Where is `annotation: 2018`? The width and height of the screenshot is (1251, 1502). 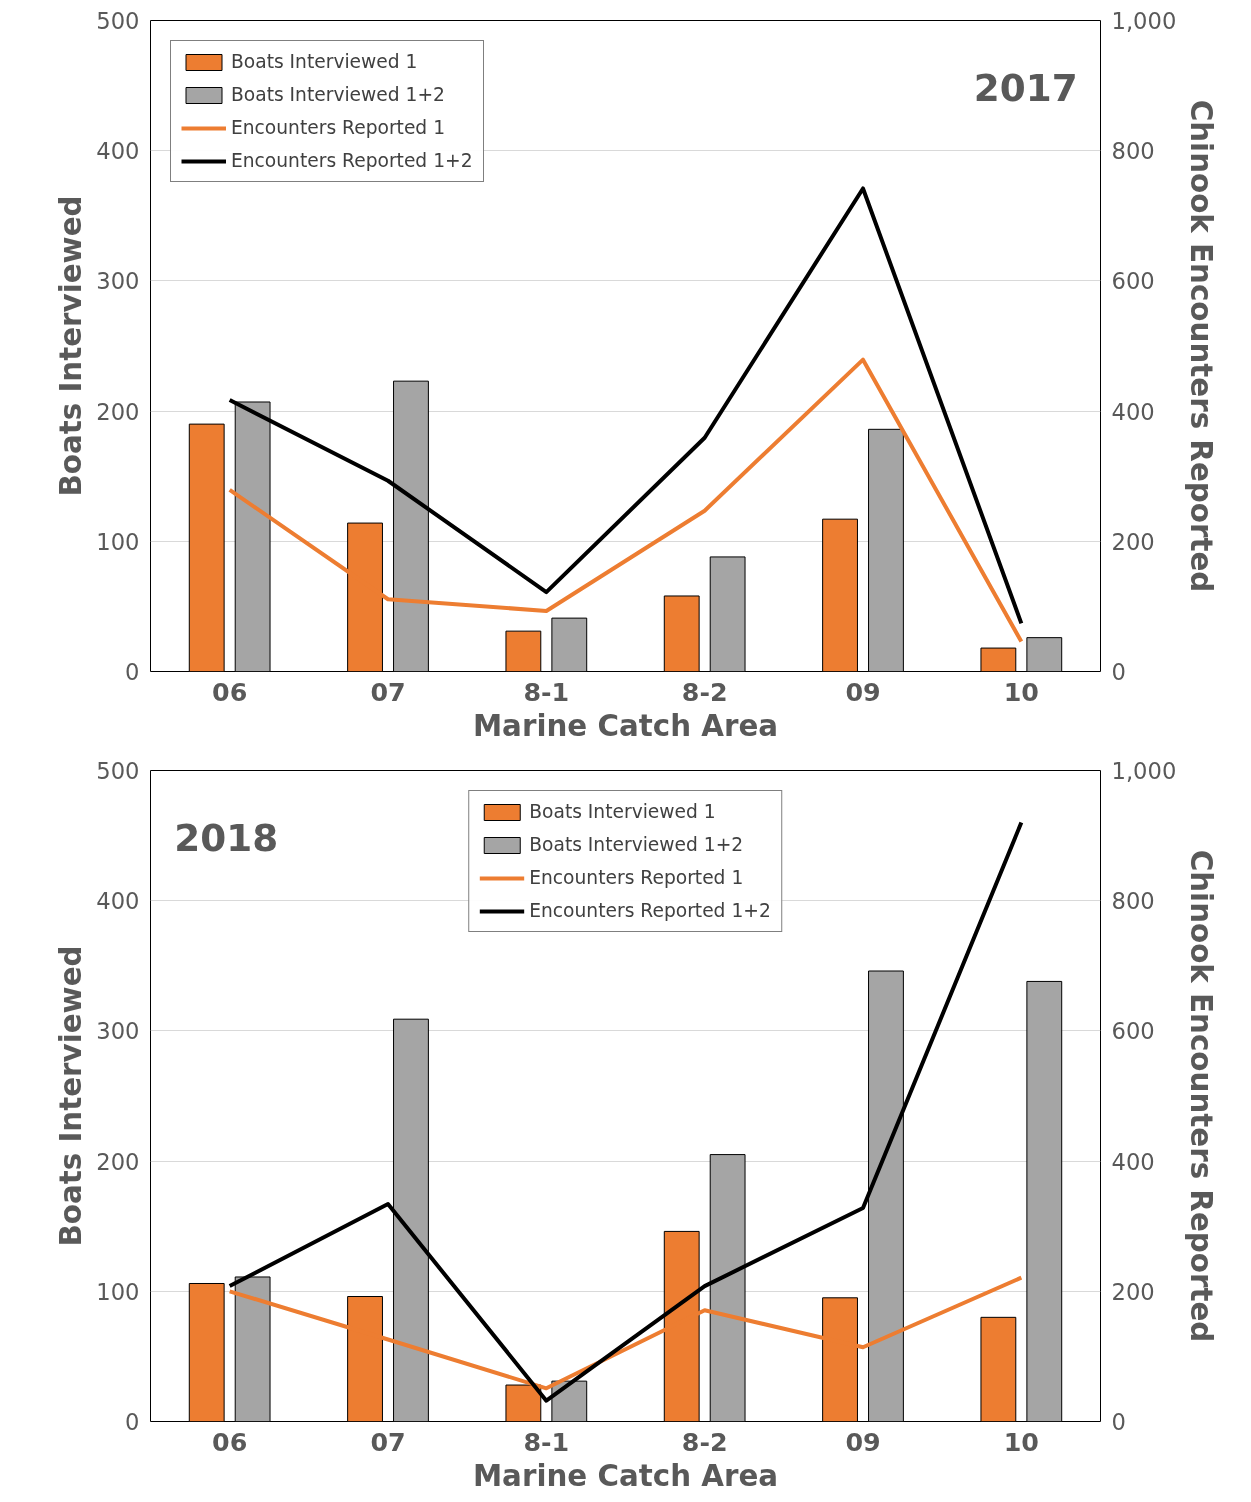
annotation: 2018 is located at coordinates (226, 837).